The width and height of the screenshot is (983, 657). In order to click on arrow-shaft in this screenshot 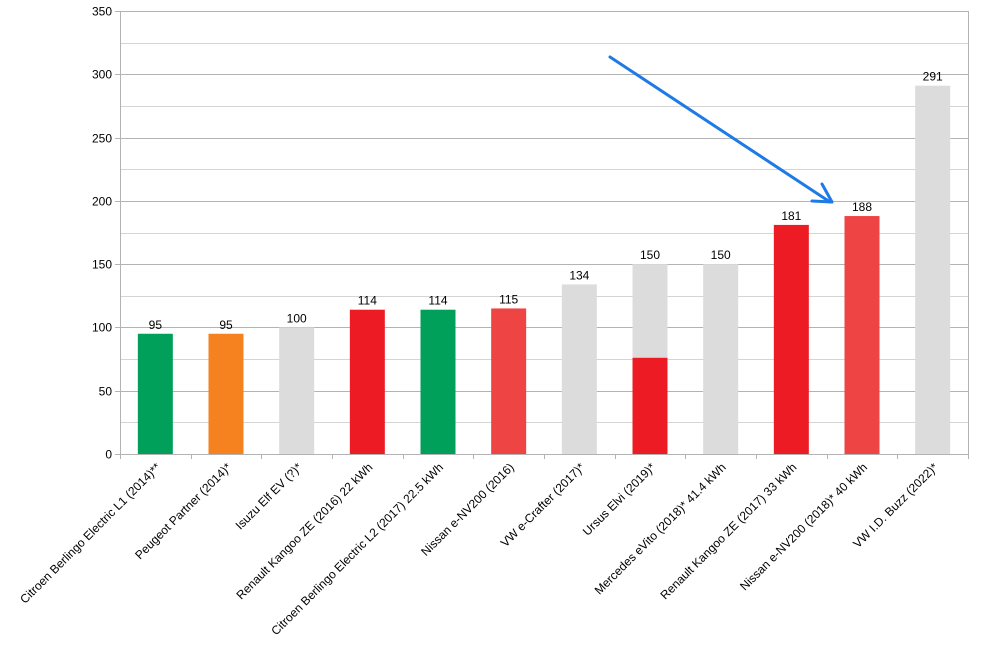, I will do `click(720, 129)`.